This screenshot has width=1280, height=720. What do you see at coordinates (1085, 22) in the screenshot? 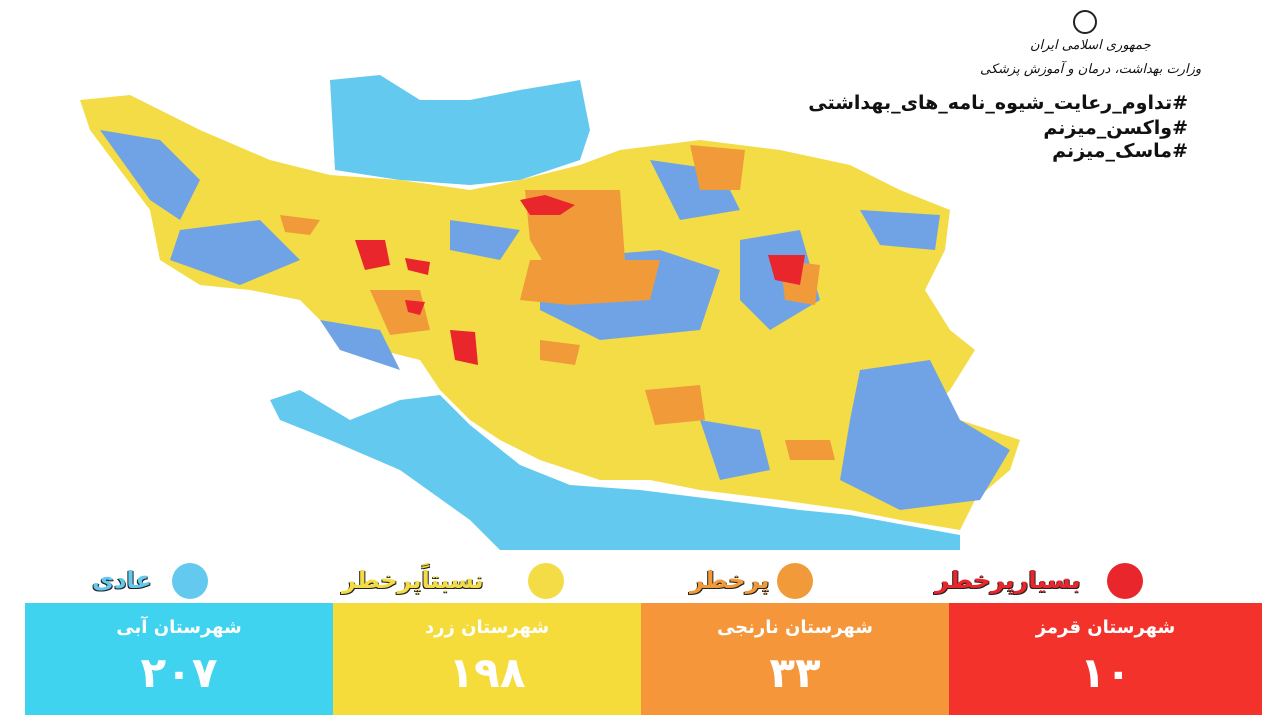
I see `emblem` at bounding box center [1085, 22].